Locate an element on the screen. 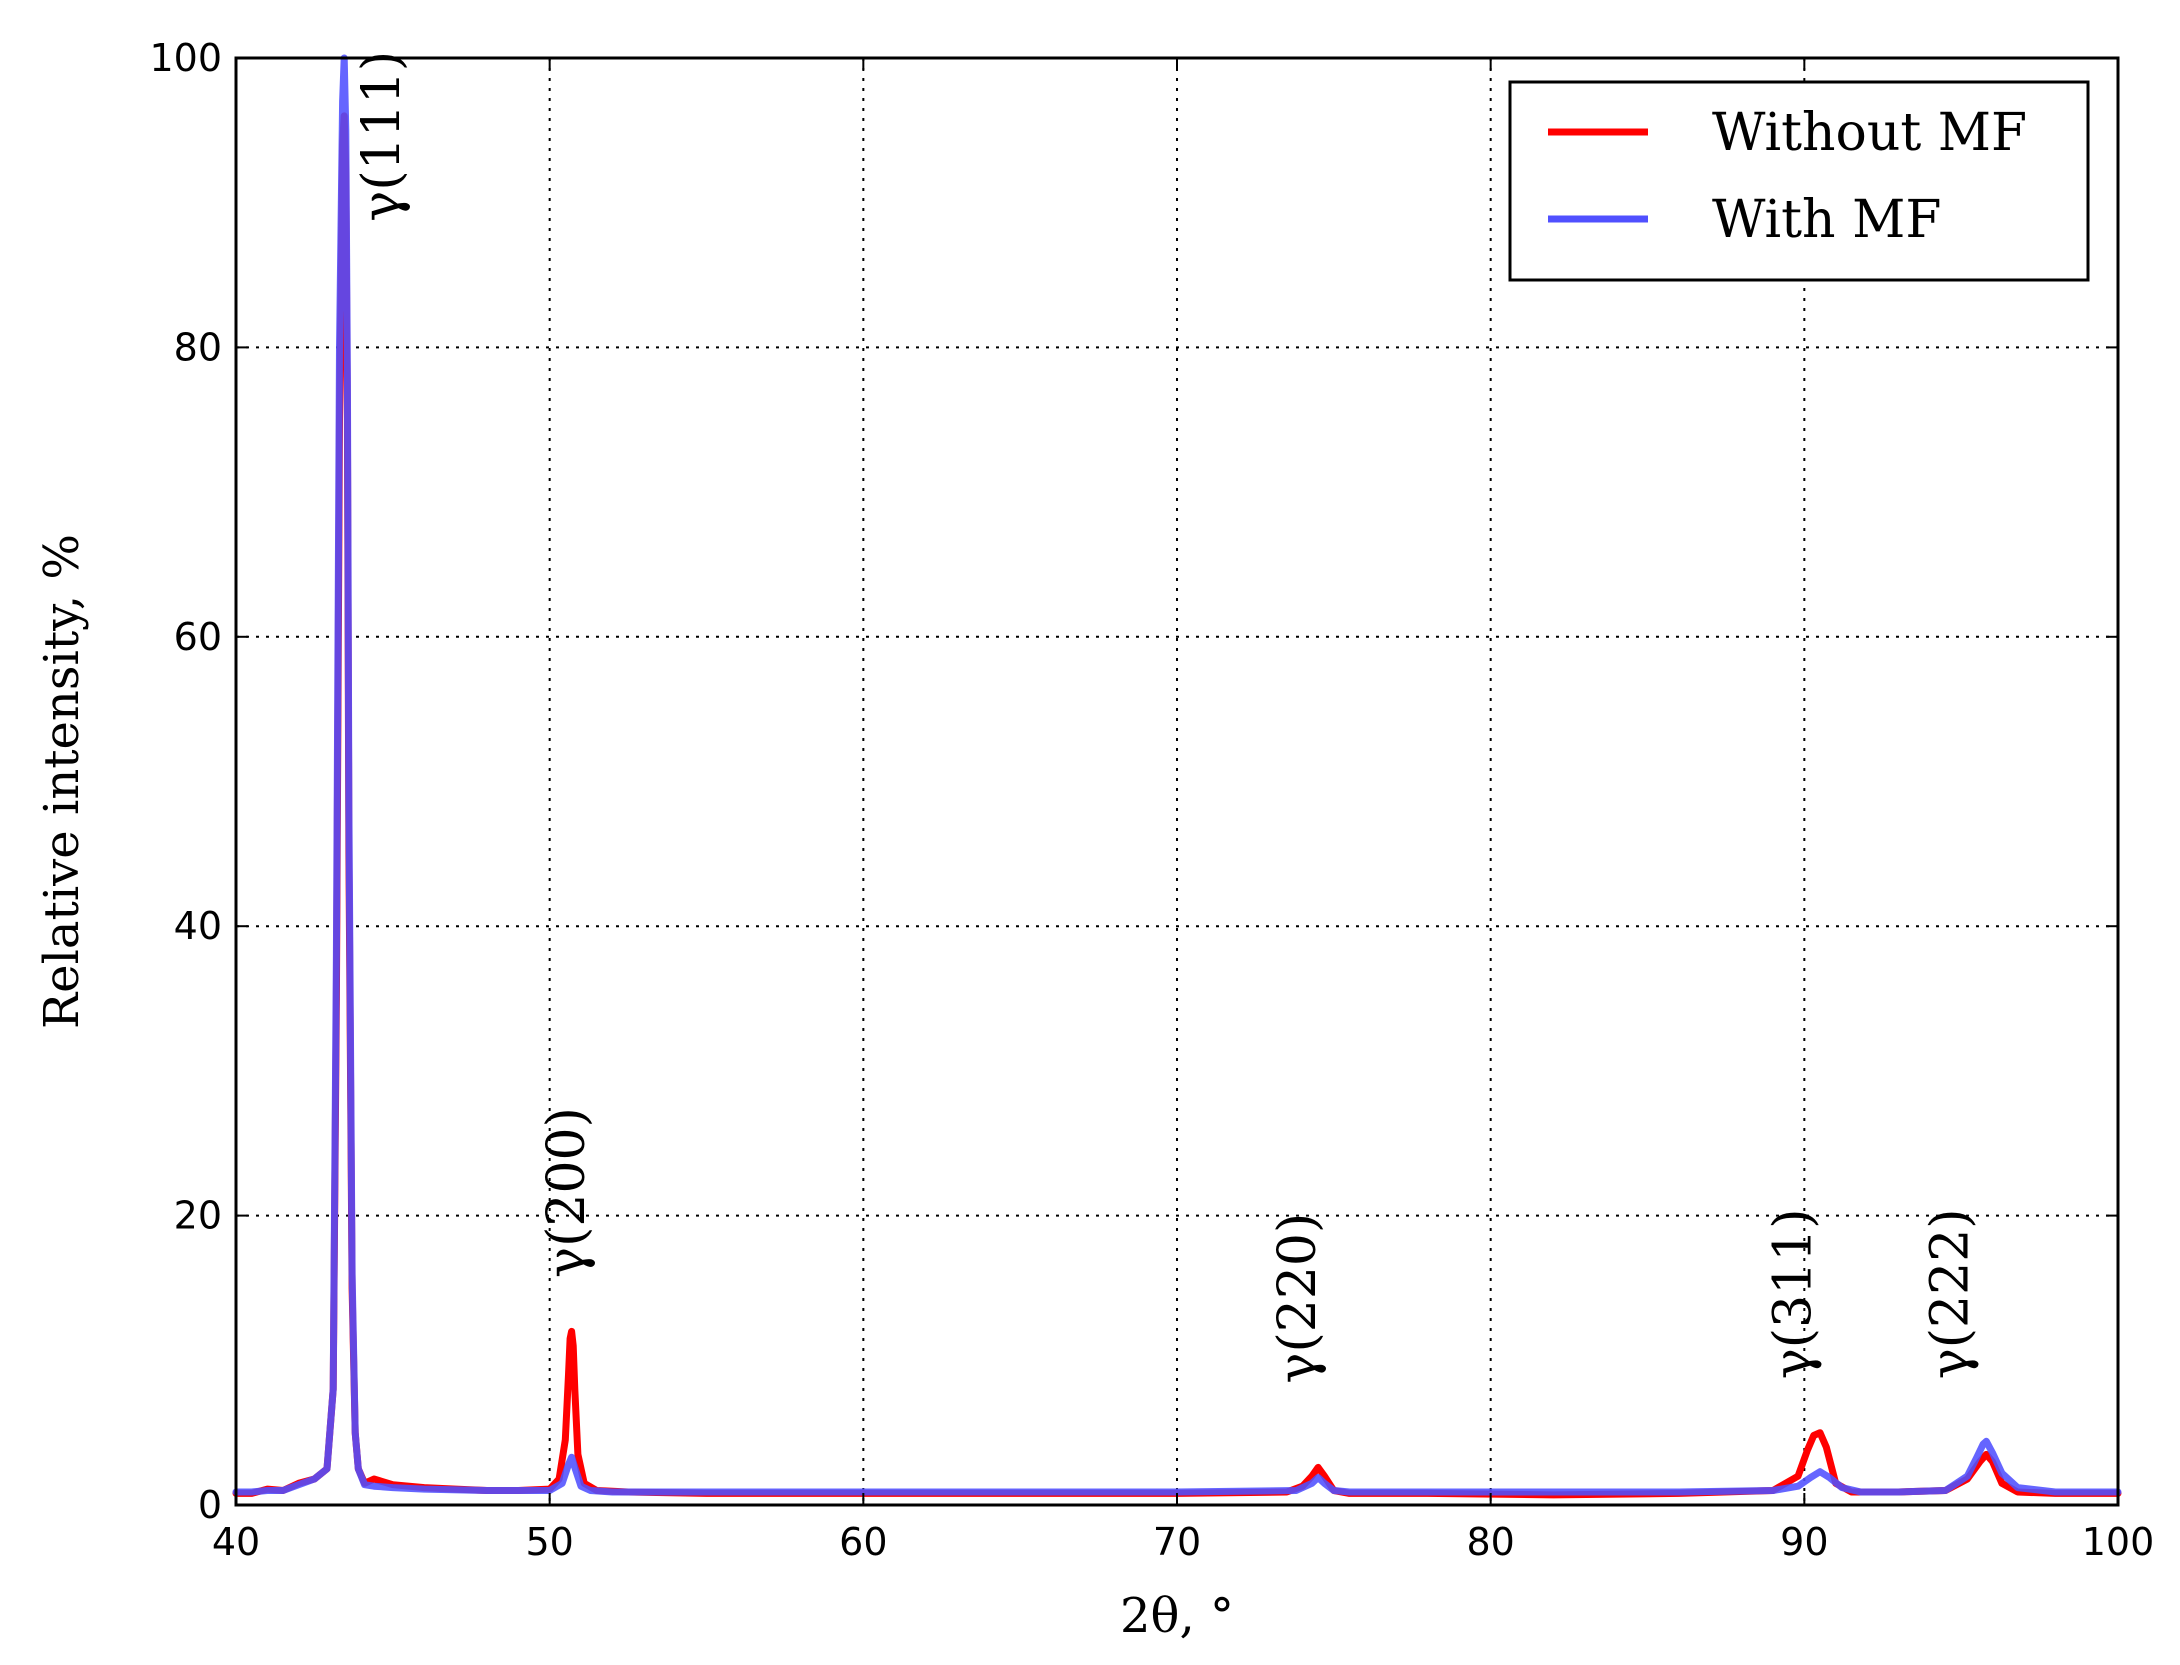  y-tick-label: 80 is located at coordinates (198, 347).